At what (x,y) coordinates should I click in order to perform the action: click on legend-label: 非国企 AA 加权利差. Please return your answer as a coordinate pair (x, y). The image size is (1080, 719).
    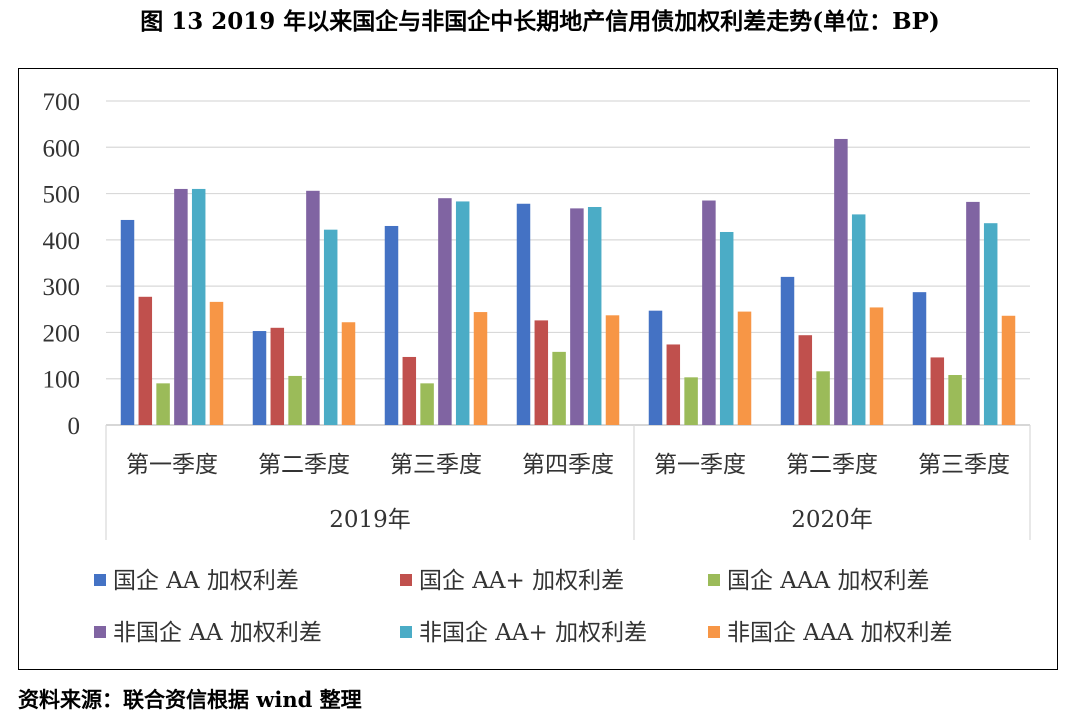
    Looking at the image, I should click on (217, 633).